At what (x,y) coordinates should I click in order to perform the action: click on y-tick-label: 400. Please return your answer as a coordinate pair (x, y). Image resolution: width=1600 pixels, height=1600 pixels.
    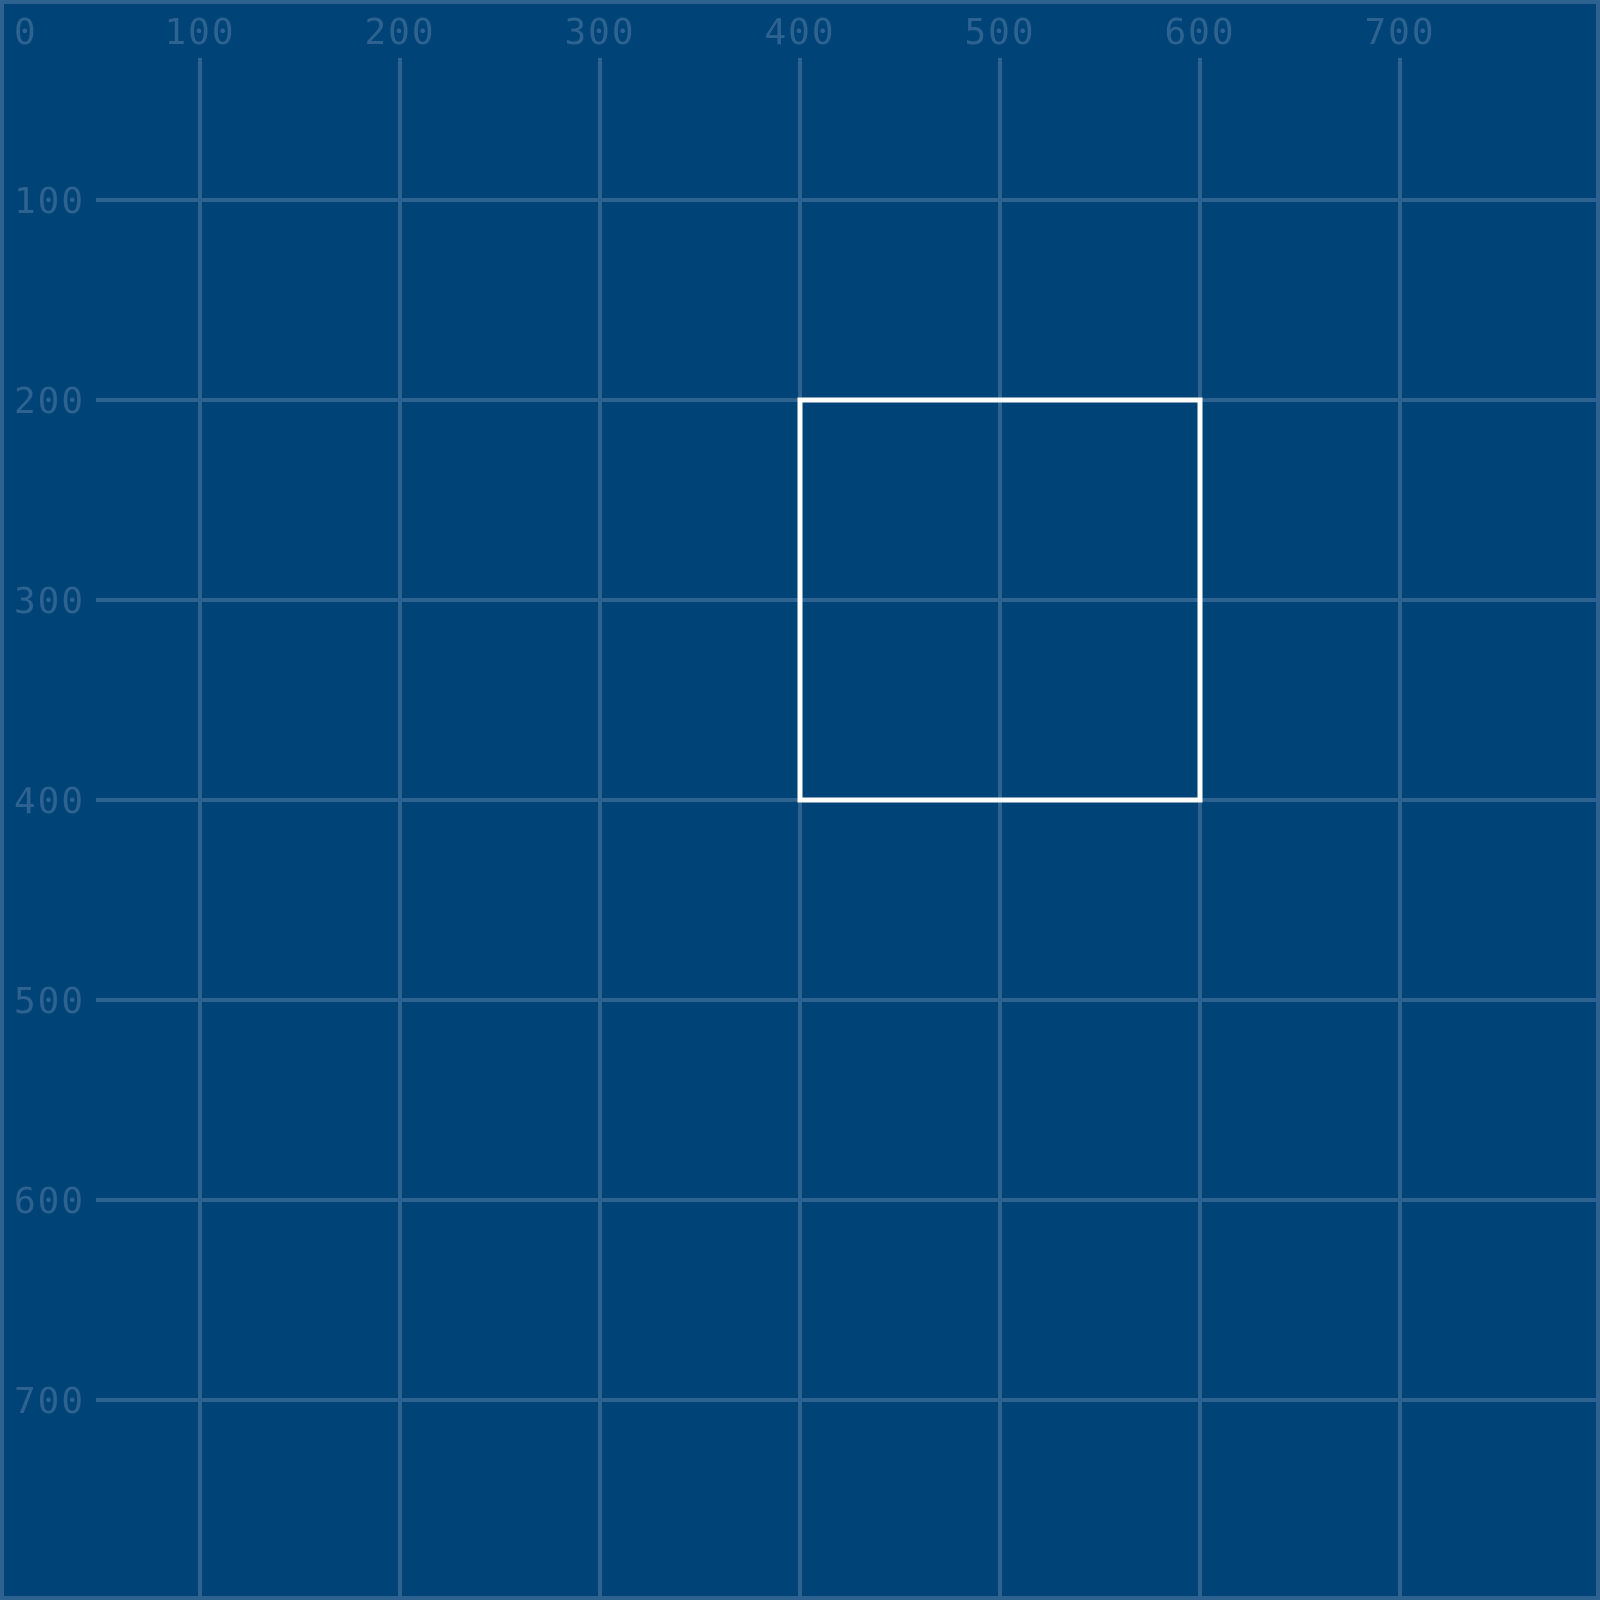
    Looking at the image, I should click on (49, 801).